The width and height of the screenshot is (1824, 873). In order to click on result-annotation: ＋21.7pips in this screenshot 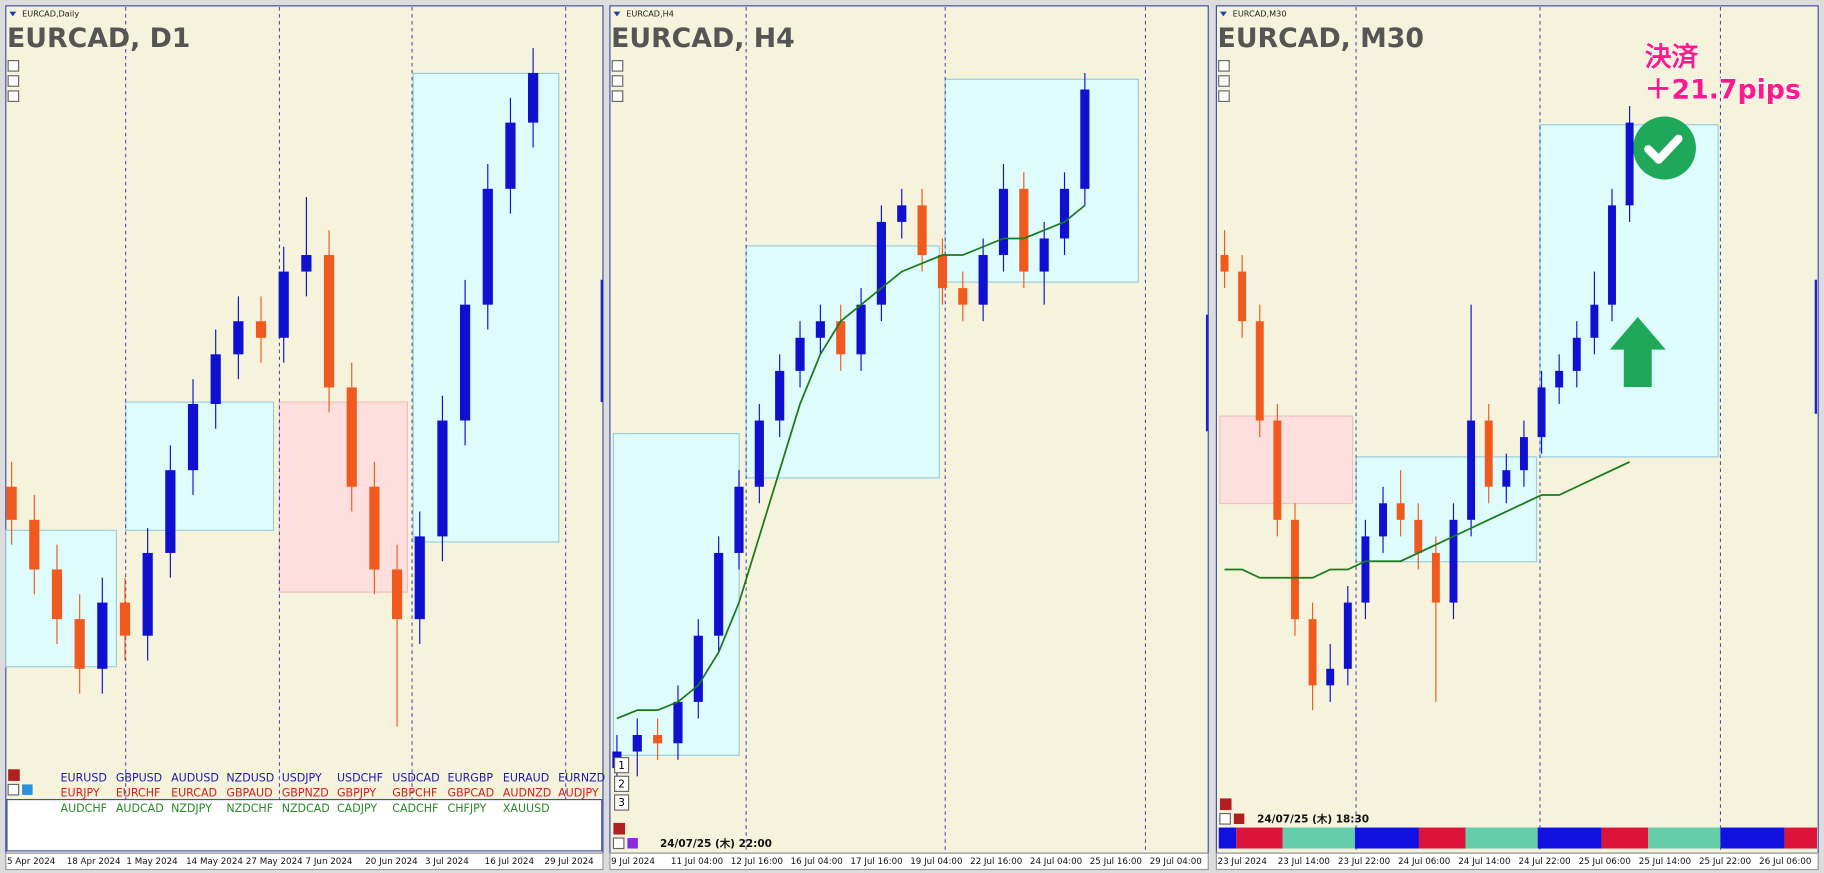, I will do `click(1723, 89)`.